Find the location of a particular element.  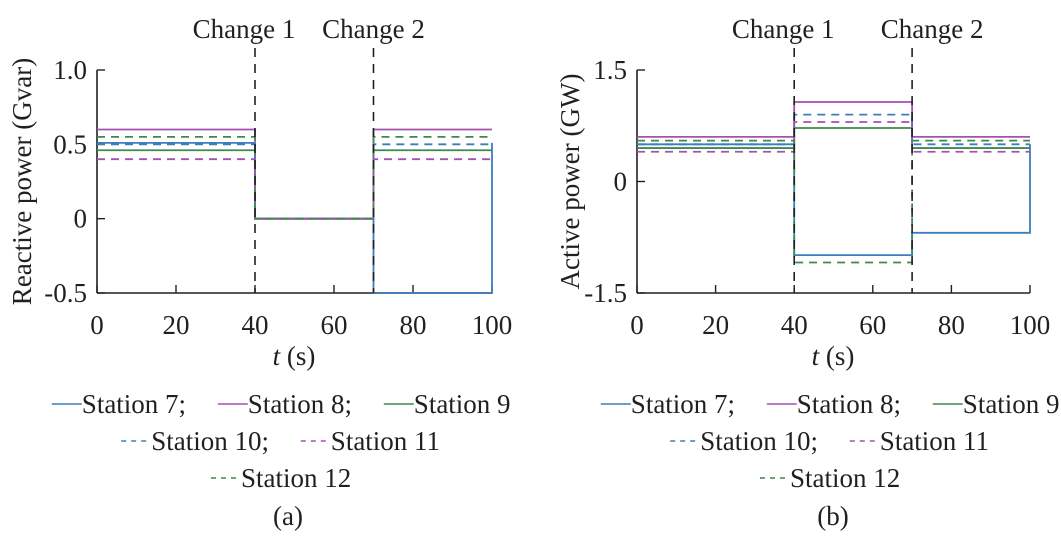

panel-caption: (b) is located at coordinates (832, 516).